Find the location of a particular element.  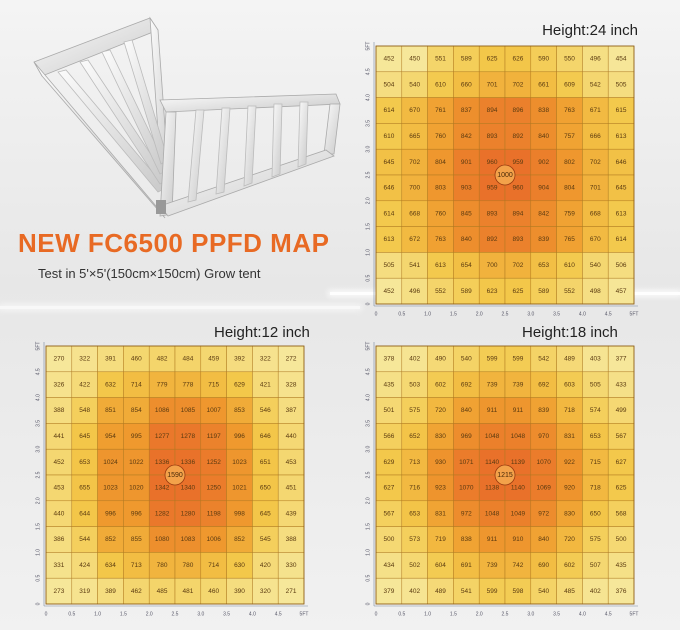

x-tick-label: 2.5 is located at coordinates (505, 614).